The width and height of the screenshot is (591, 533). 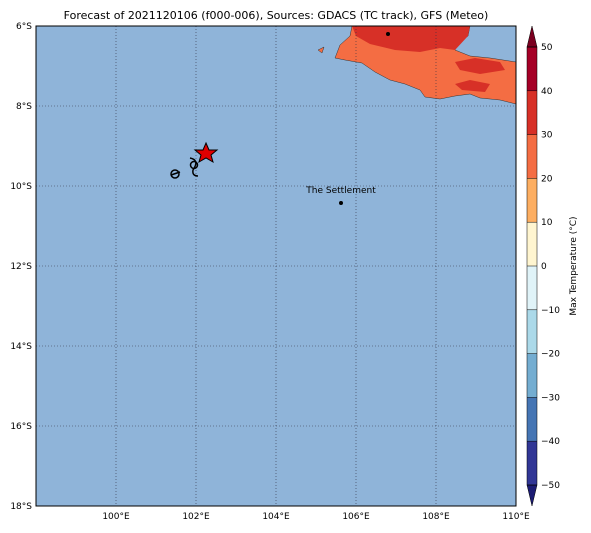 What do you see at coordinates (550, 442) in the screenshot?
I see `colorbar-tick-label: −40` at bounding box center [550, 442].